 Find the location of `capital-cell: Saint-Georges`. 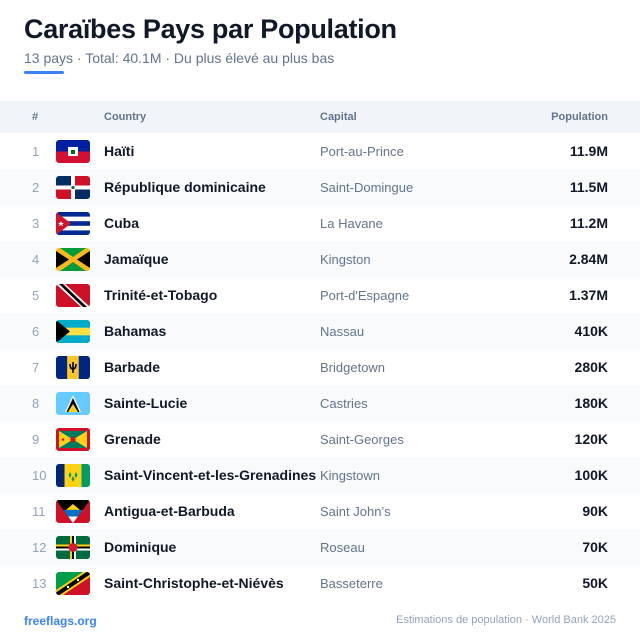

capital-cell: Saint-Georges is located at coordinates (362, 439).